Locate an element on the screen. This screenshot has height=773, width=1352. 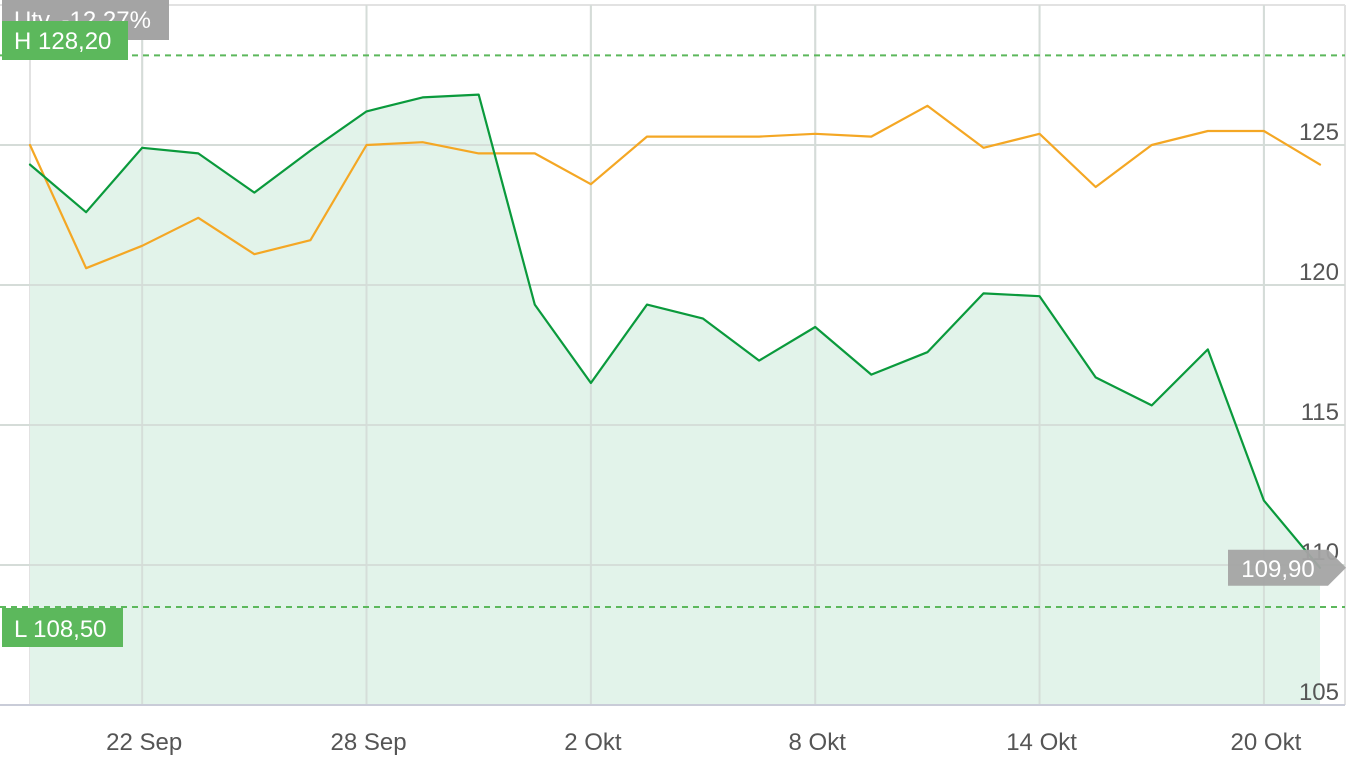
y-tick-label: 105 is located at coordinates (1319, 692).